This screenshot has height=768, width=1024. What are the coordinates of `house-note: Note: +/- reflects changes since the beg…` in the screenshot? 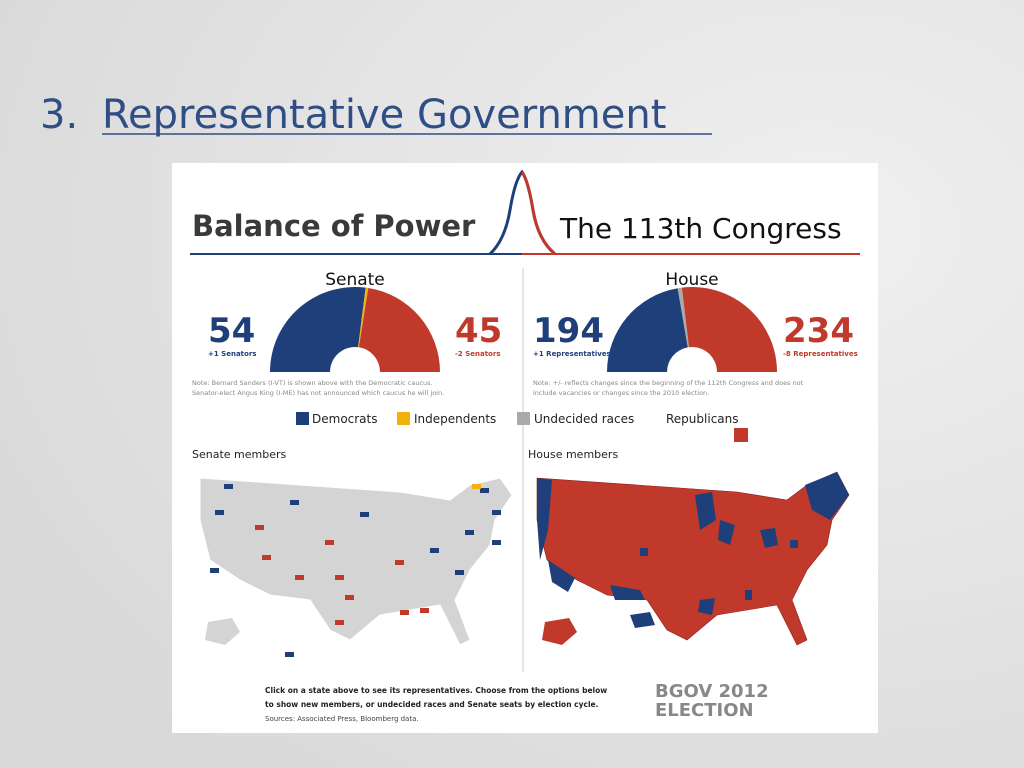 It's located at (668, 383).